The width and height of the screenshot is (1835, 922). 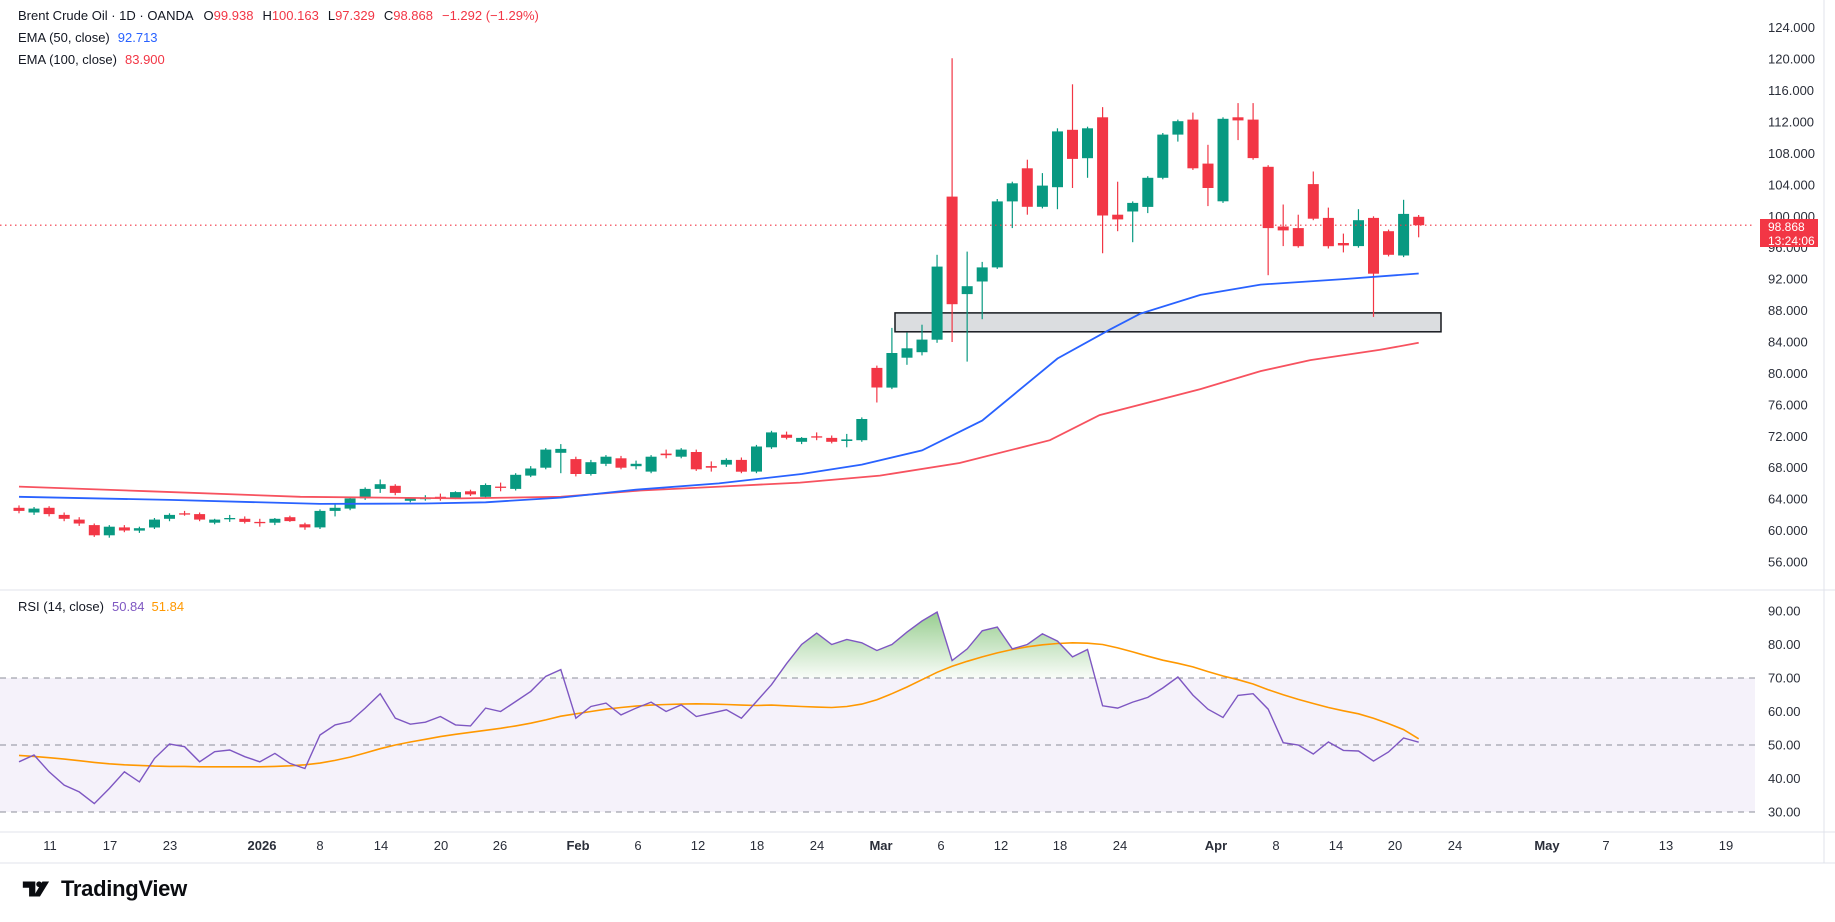 I want to click on rsi-ma-line, so click(x=719, y=704).